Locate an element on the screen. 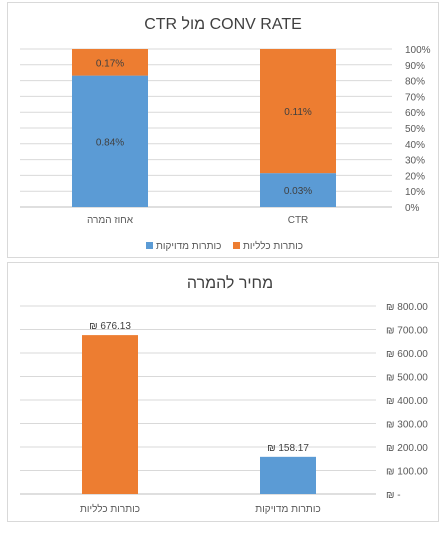 This screenshot has height=533, width=444. y-tick-label: ₪ 800.00 is located at coordinates (407, 307).